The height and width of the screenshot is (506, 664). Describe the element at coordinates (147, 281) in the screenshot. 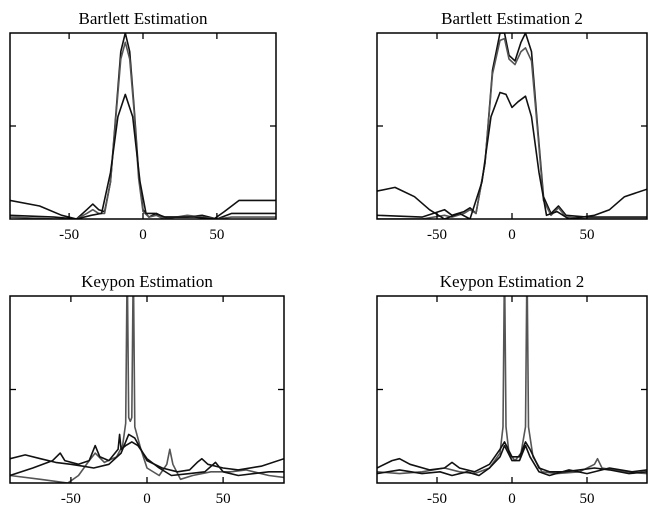

I see `chart-title: Keypon Estimation` at that location.